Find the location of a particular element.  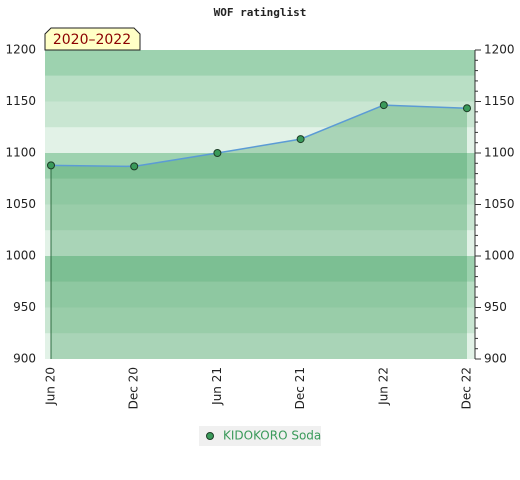

y-tick-label: 900 is located at coordinates (24, 359).